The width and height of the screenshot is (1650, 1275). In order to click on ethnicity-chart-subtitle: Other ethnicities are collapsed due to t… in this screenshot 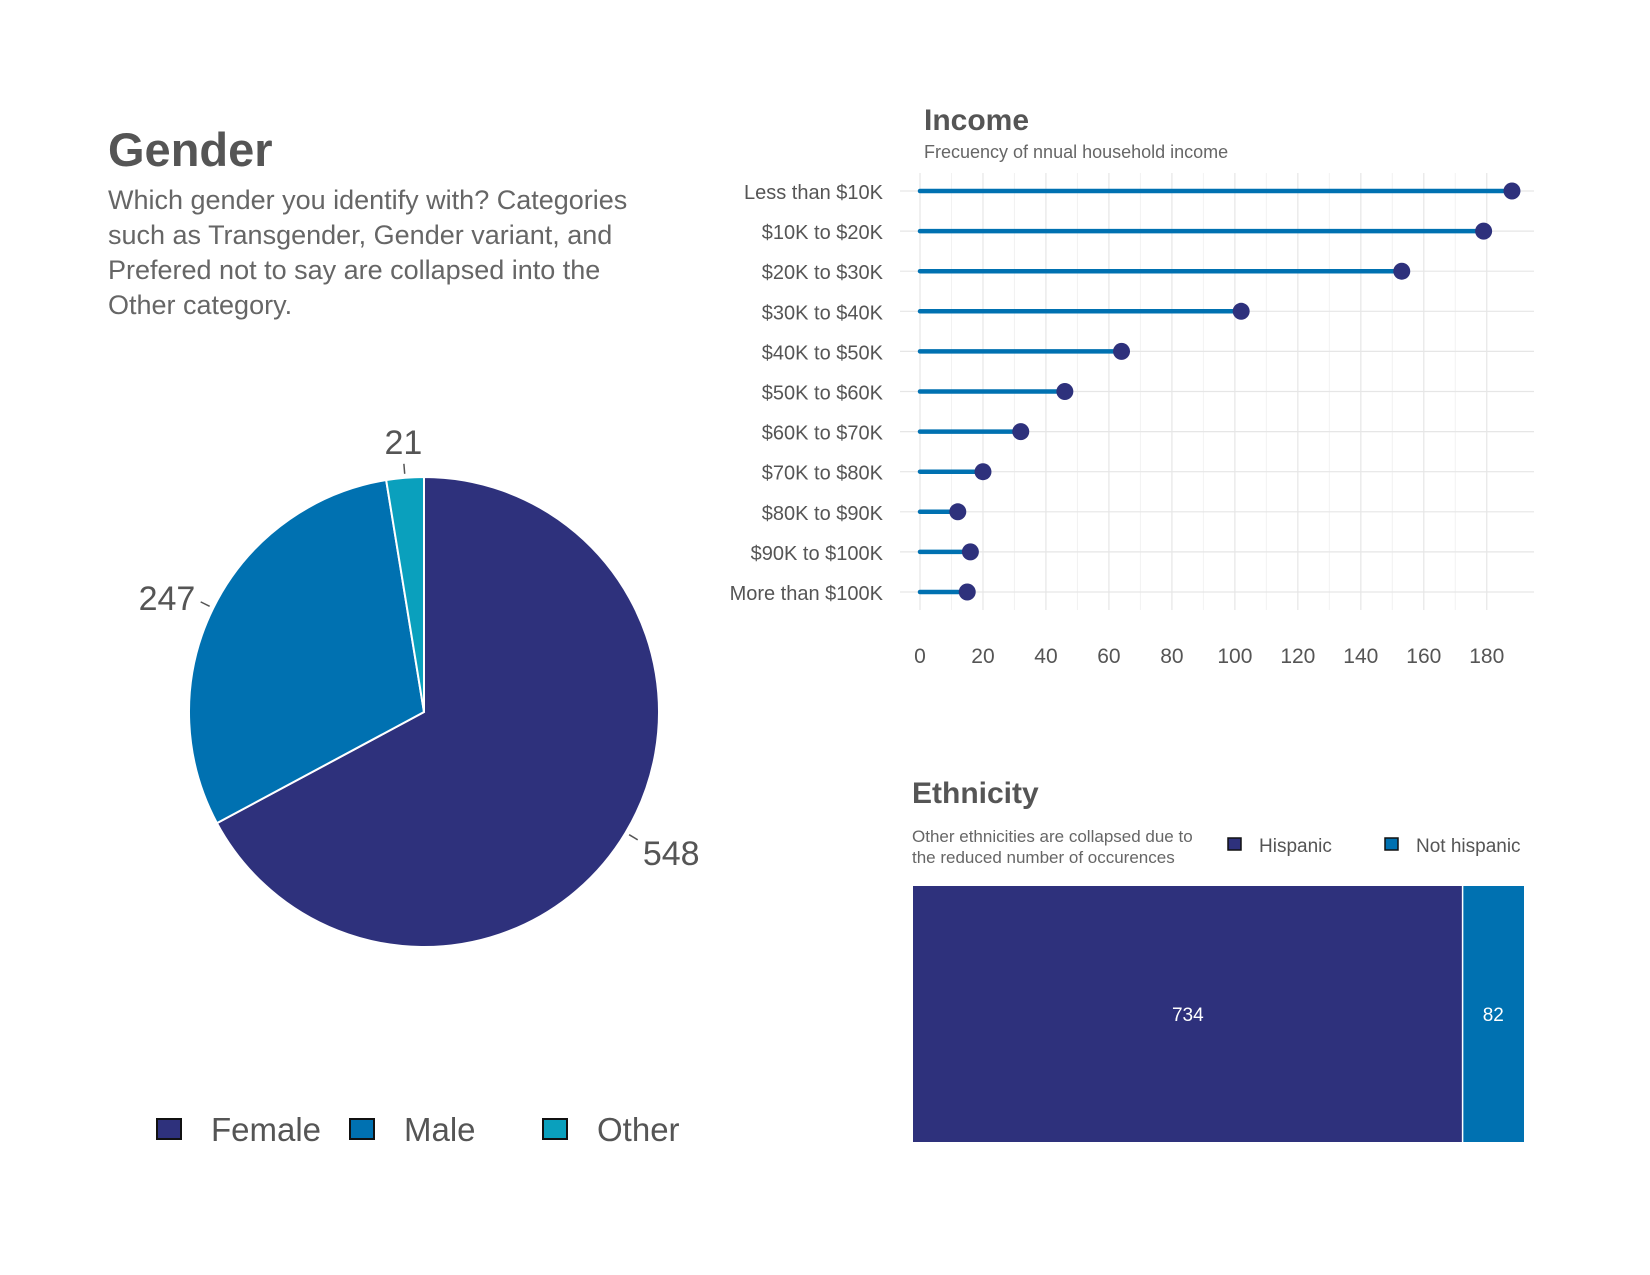, I will do `click(1052, 847)`.